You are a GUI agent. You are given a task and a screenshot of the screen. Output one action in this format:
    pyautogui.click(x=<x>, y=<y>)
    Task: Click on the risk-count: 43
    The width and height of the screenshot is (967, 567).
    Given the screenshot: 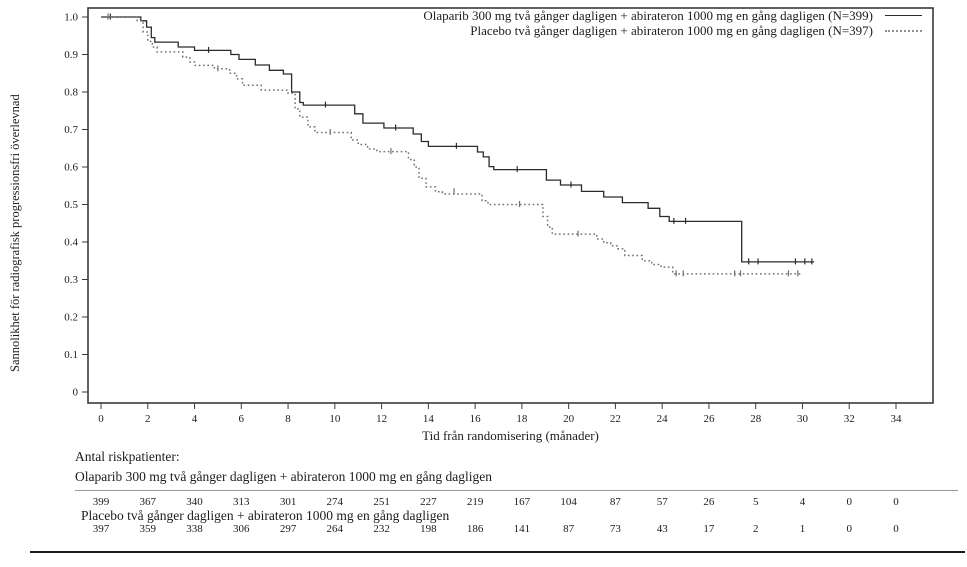 What is the action you would take?
    pyautogui.click(x=662, y=529)
    